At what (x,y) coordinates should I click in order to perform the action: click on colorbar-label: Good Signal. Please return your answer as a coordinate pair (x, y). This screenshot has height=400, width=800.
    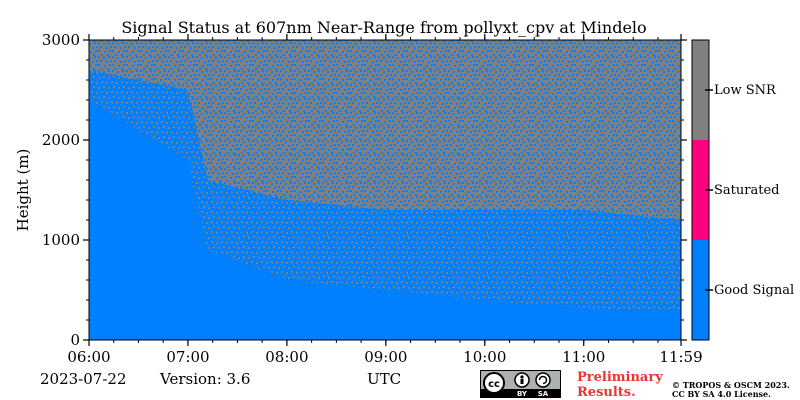
    Looking at the image, I should click on (754, 290).